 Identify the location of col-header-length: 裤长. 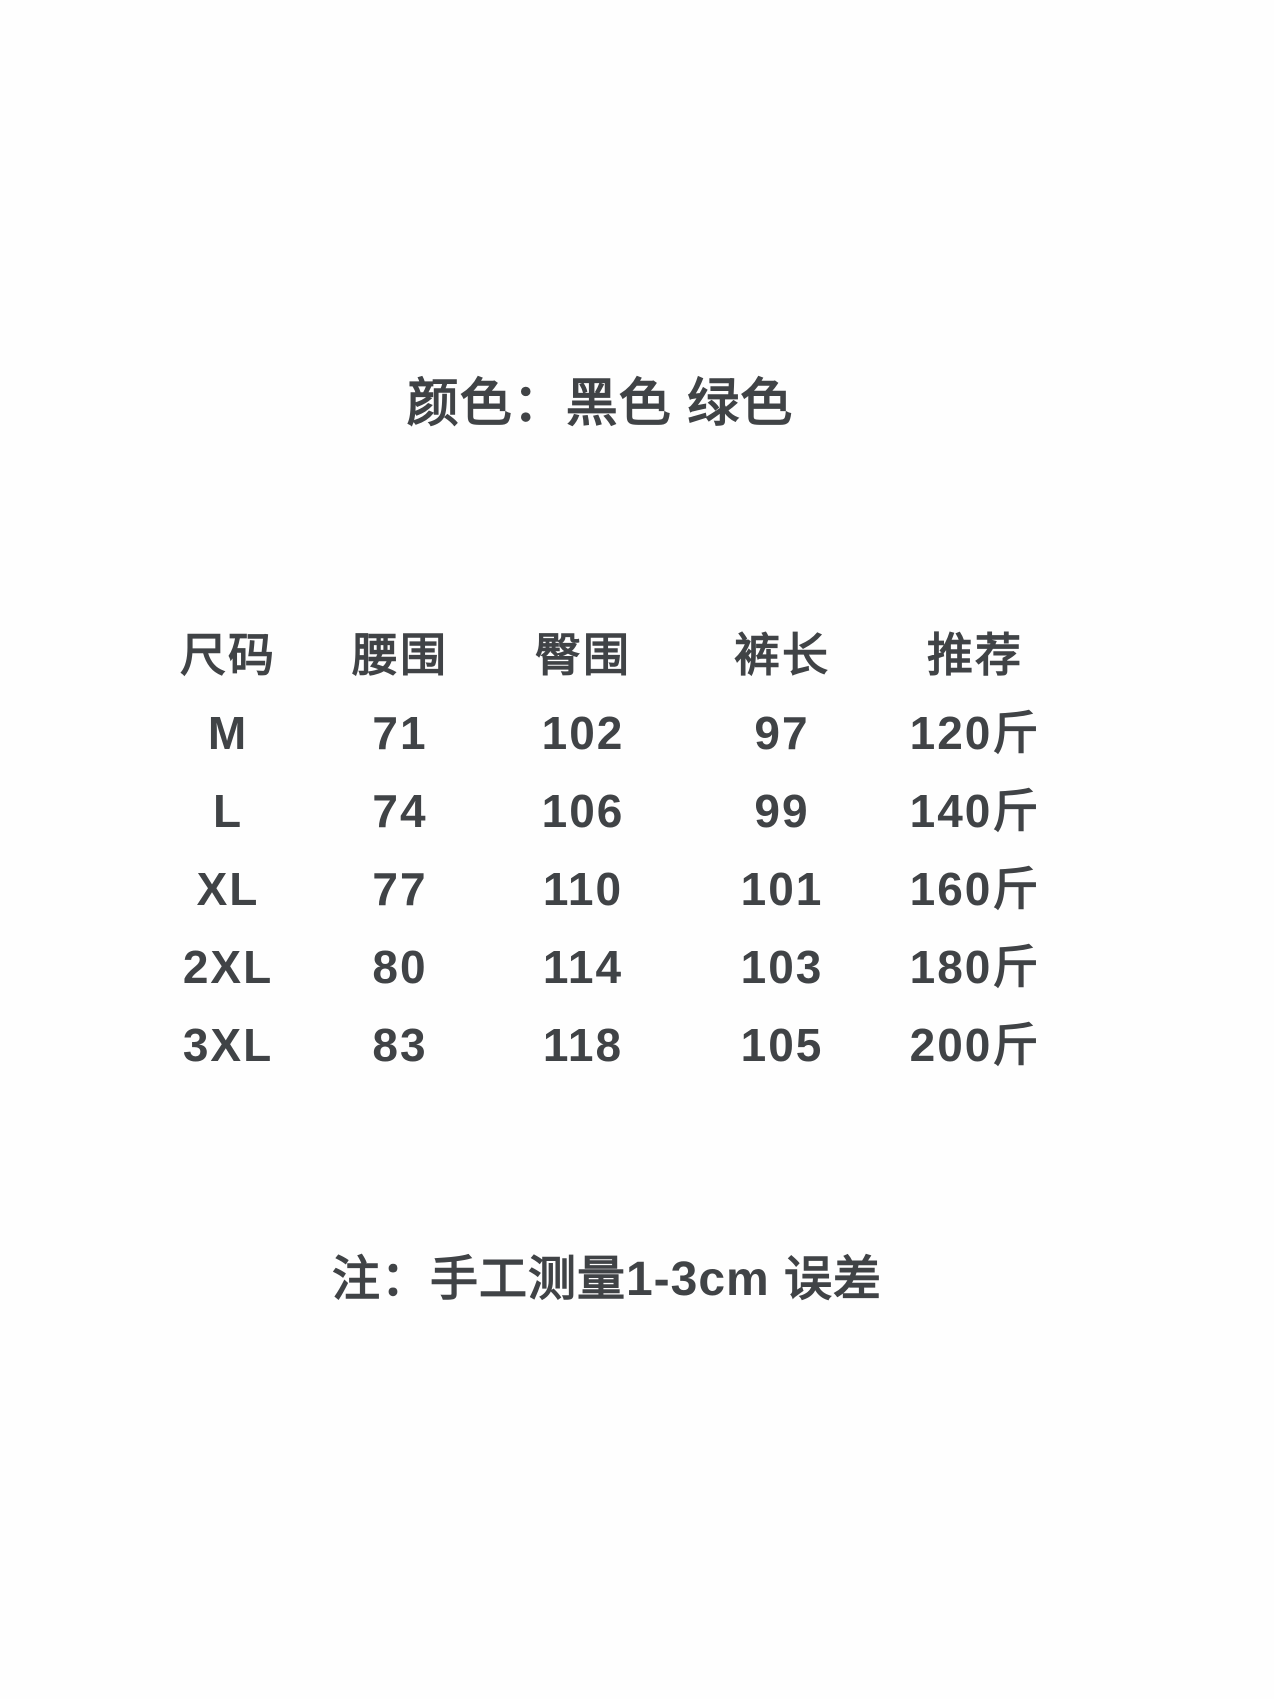
(782, 655).